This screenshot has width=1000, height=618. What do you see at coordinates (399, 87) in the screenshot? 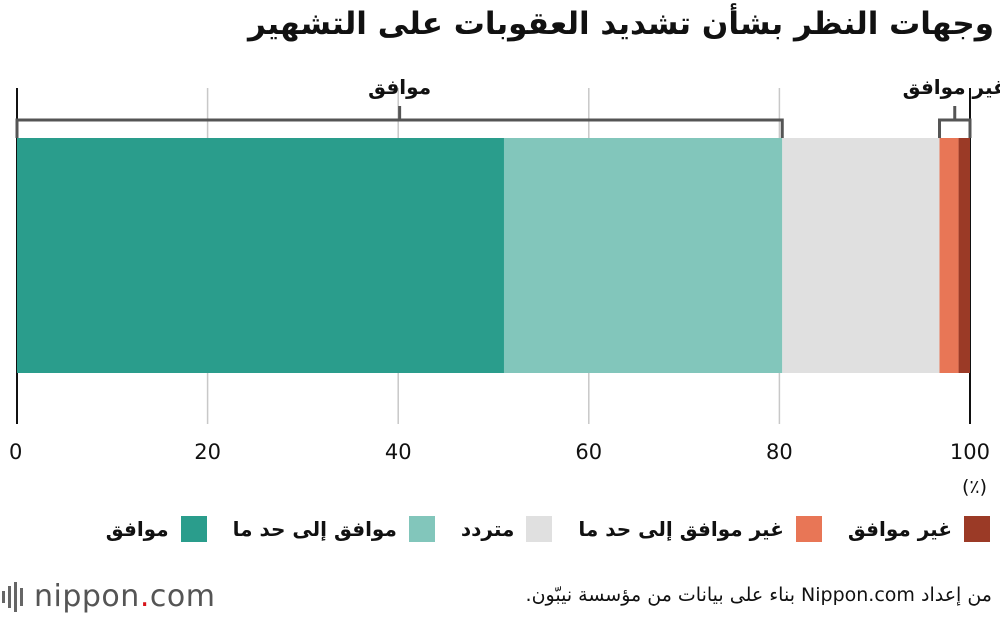
I see `bracket-label: موافق` at bounding box center [399, 87].